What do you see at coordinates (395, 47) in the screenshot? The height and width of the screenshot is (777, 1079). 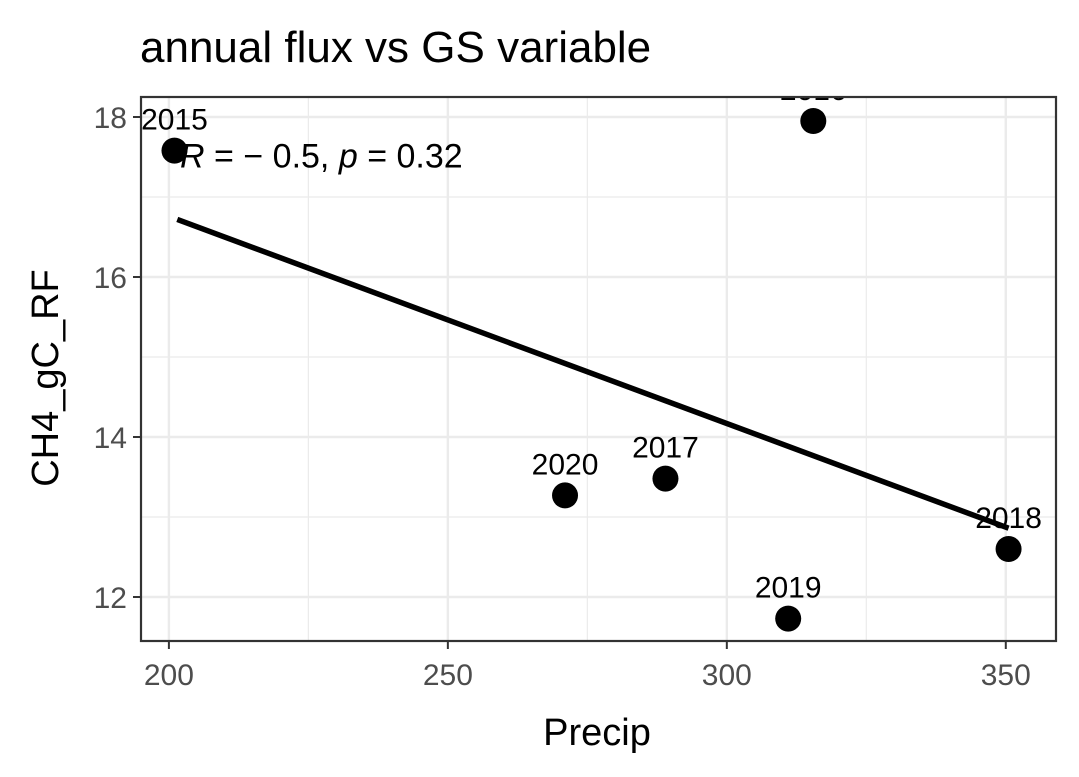 I see `chart-title: annual flux vs GS variable` at bounding box center [395, 47].